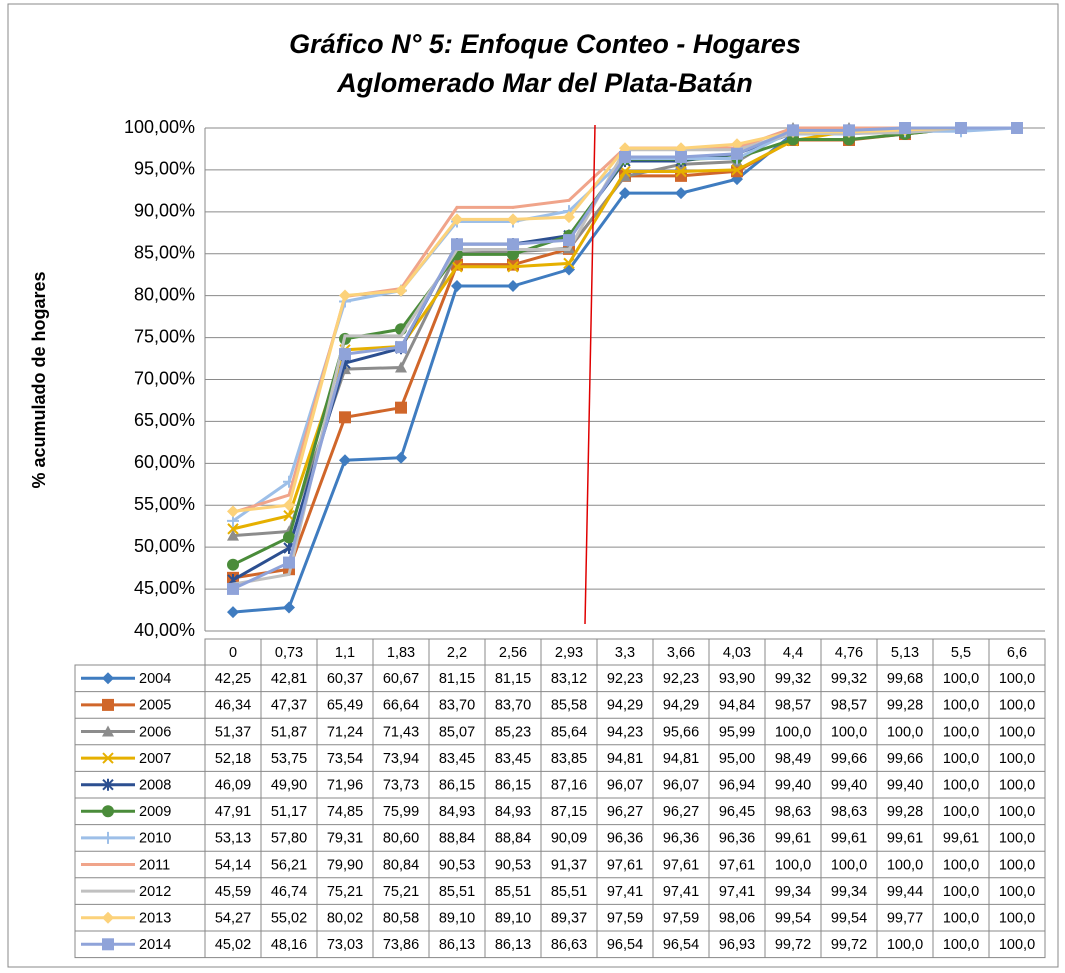  What do you see at coordinates (164, 546) in the screenshot?
I see `y-tick-label: 50,00%` at bounding box center [164, 546].